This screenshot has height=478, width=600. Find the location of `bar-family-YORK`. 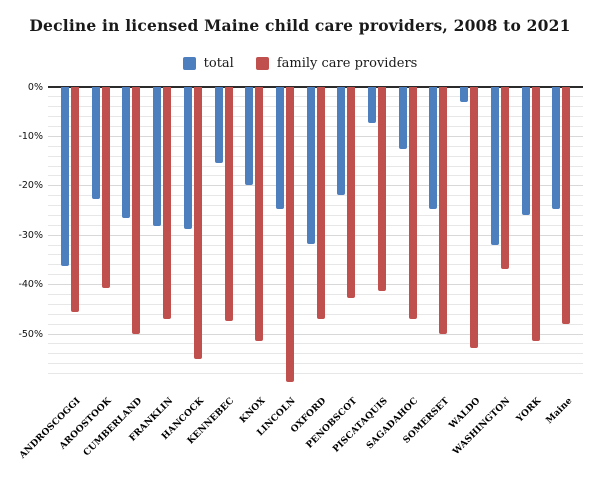

bar-family-YORK is located at coordinates (535, 214).